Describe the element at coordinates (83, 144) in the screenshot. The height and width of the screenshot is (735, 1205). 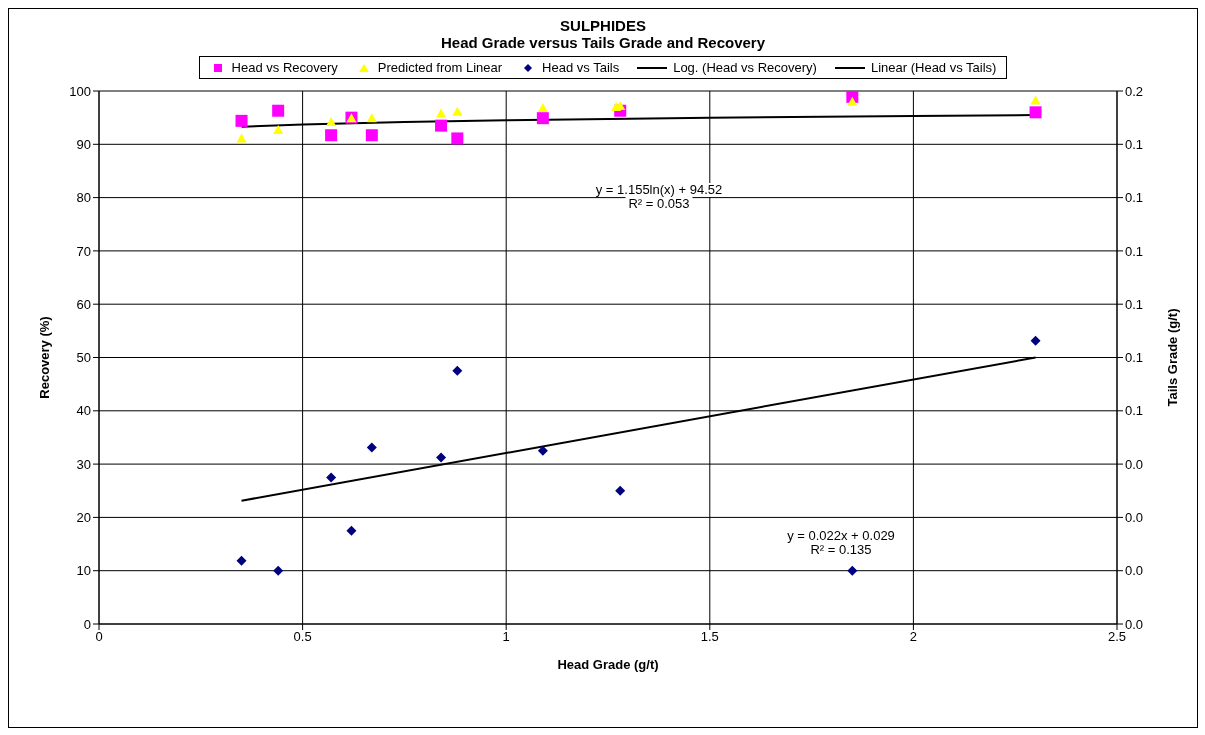
I see `y-tick-label: 90` at that location.